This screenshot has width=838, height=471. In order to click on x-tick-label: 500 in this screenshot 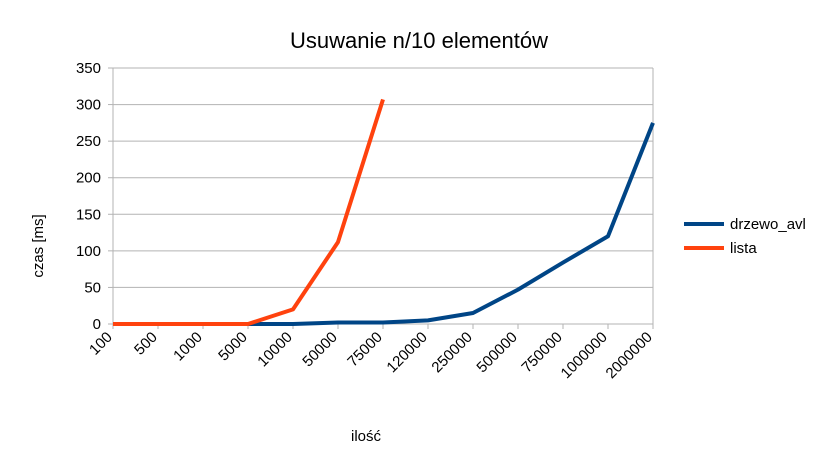, I will do `click(146, 344)`.